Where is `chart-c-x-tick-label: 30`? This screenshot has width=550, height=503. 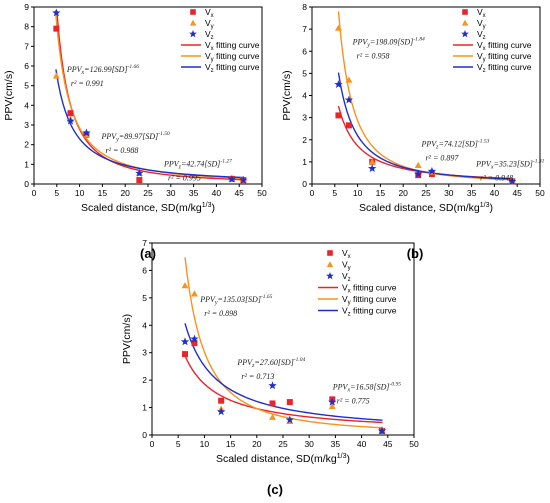 chart-c-x-tick-label: 30 is located at coordinates (309, 444).